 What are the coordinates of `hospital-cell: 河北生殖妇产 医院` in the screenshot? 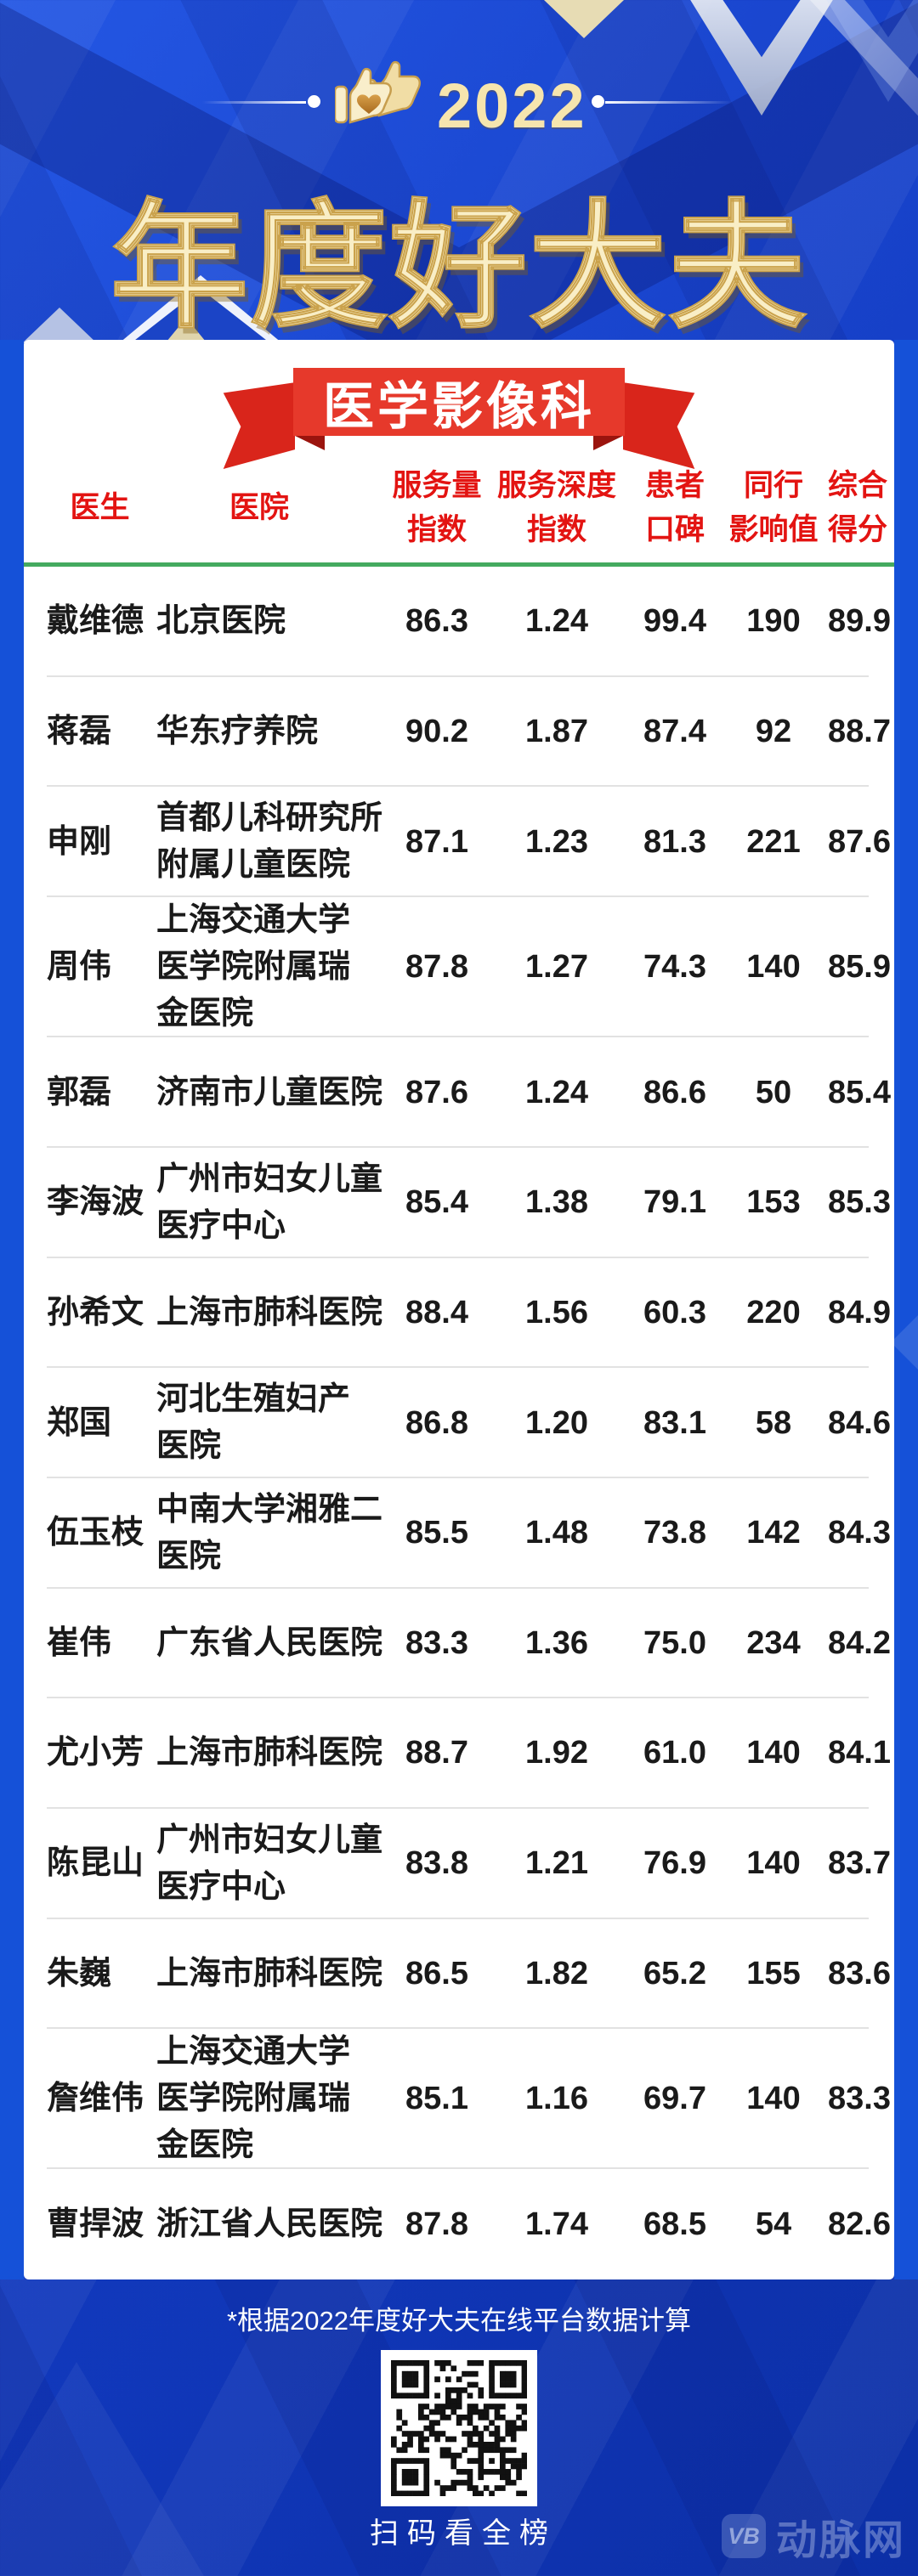 It's located at (253, 1423).